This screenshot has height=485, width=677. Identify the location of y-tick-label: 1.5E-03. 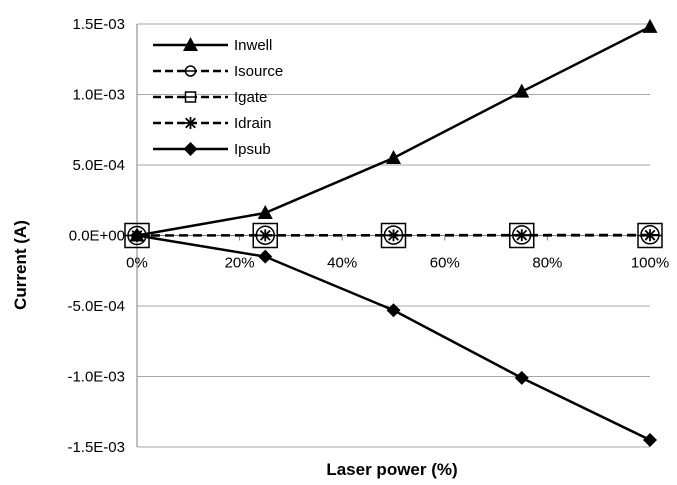
(98, 24).